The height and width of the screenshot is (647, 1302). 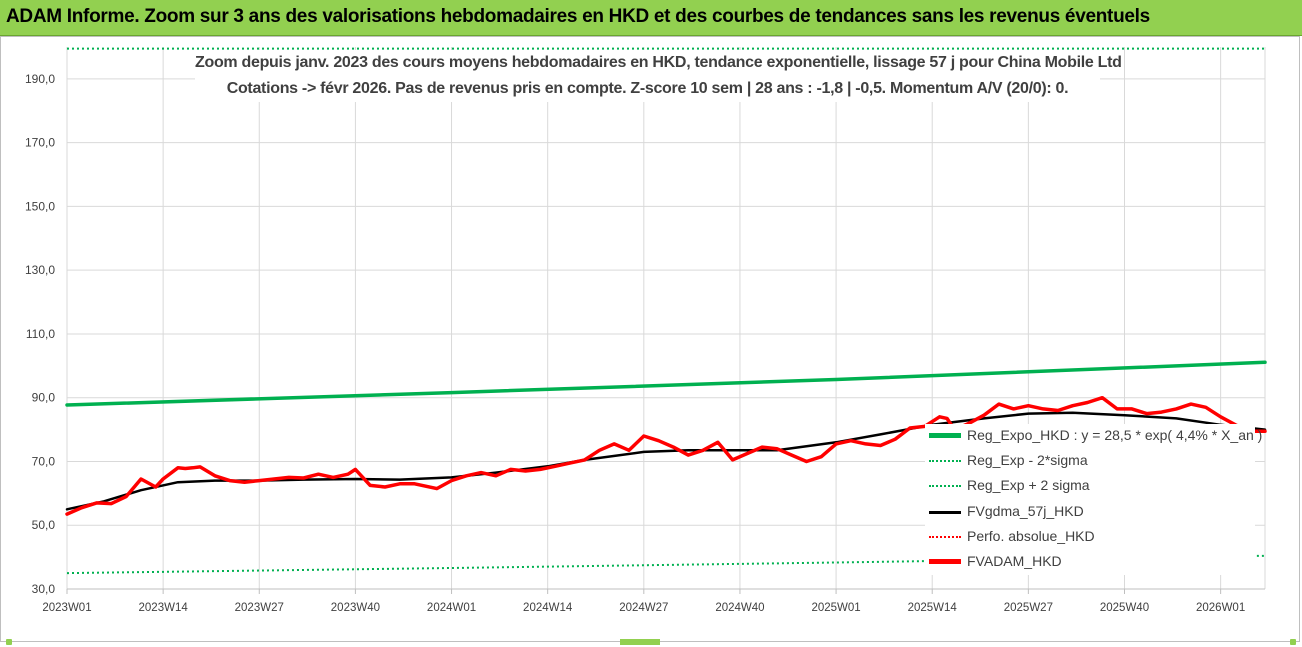 I want to click on x-tick-label: 2026W01, so click(x=1220, y=608).